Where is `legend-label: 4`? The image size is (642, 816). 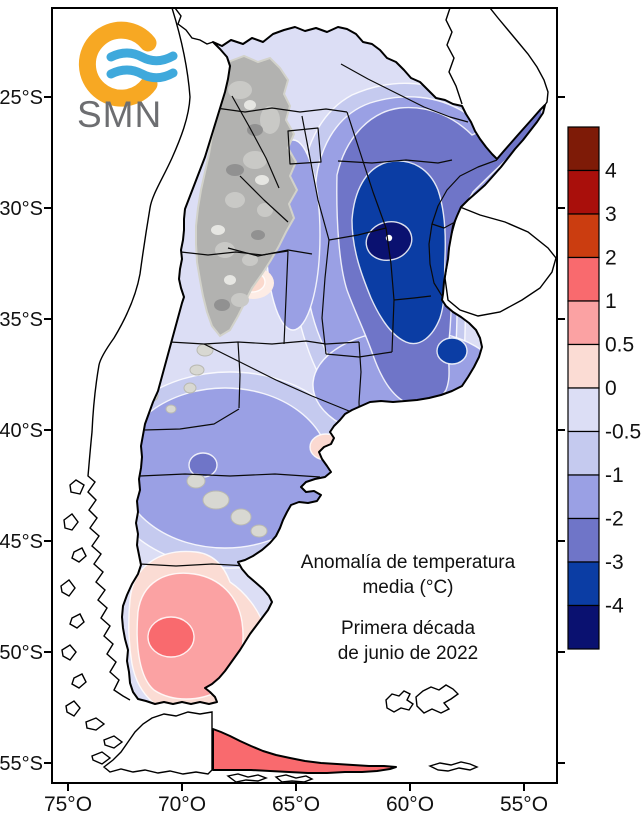 legend-label: 4 is located at coordinates (611, 171).